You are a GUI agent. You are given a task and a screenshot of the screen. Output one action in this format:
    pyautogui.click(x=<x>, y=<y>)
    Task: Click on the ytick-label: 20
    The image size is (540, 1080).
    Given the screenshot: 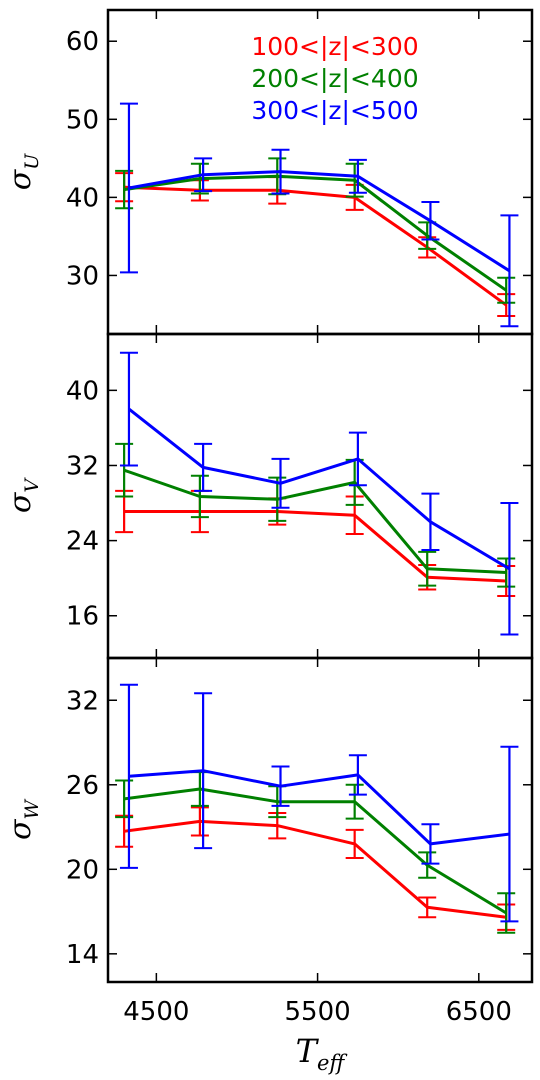 What is the action you would take?
    pyautogui.click(x=82, y=870)
    